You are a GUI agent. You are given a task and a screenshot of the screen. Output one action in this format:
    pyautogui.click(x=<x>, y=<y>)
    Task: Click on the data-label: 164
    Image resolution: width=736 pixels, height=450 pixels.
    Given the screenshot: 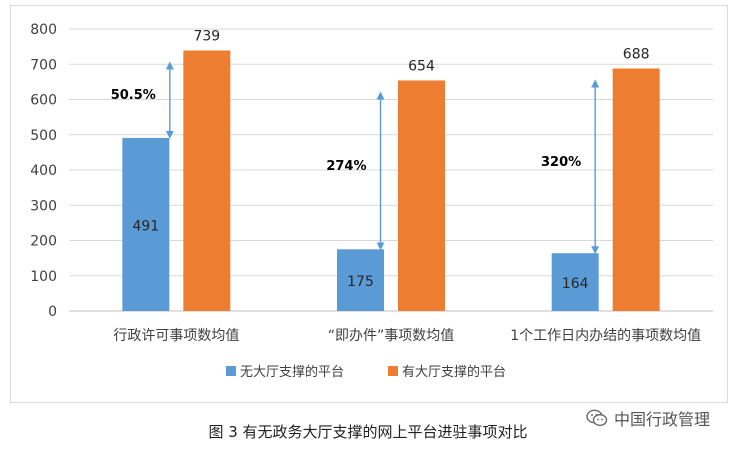 What is the action you would take?
    pyautogui.click(x=575, y=284)
    